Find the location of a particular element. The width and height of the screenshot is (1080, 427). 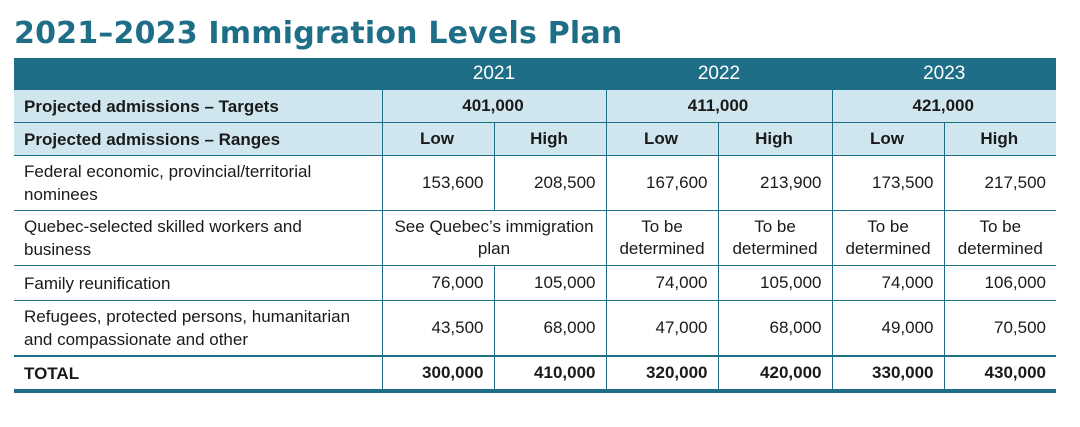

range-high-2021: High is located at coordinates (549, 139).